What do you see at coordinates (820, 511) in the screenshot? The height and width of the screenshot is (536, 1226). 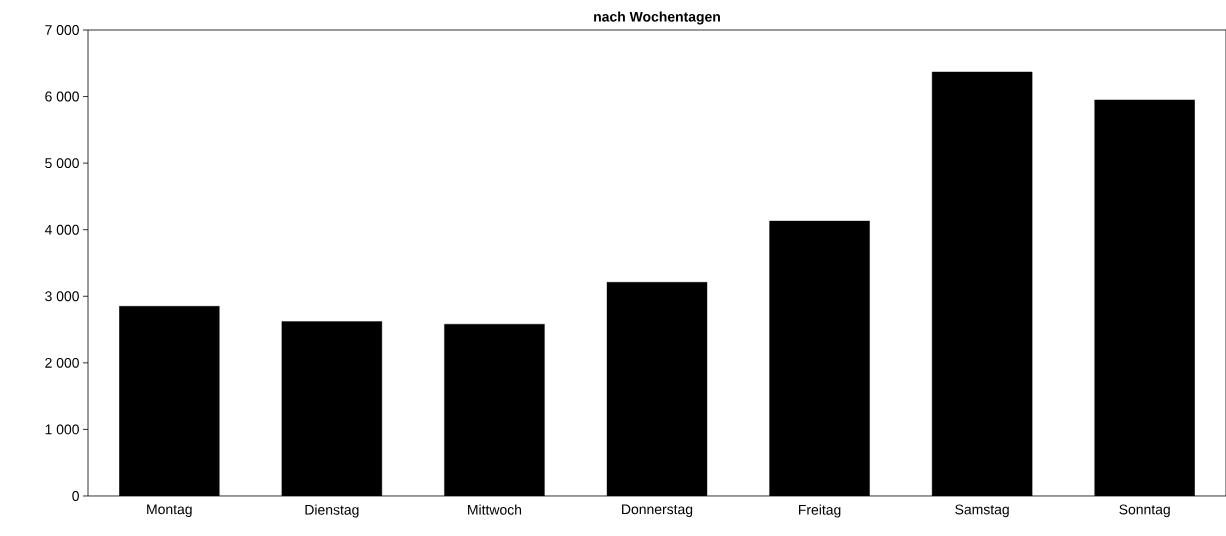 I see `x-tick-label: Freitag` at bounding box center [820, 511].